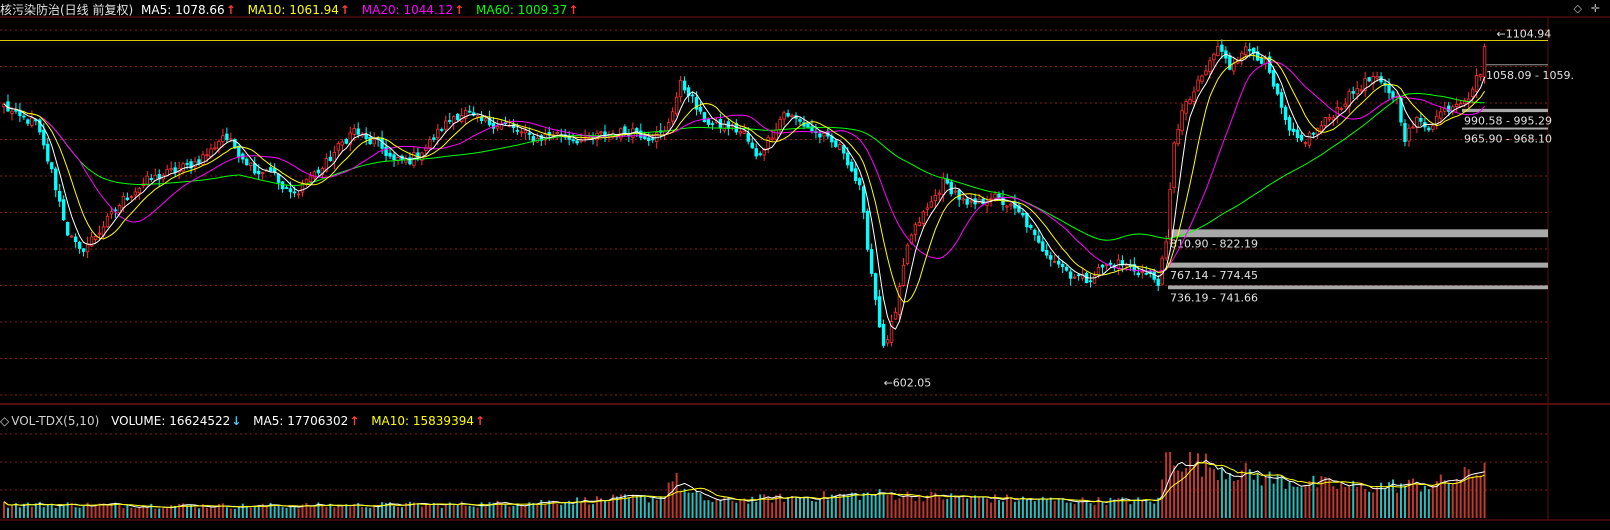 Image resolution: width=1610 pixels, height=530 pixels. I want to click on crosshair-icon: ✛, so click(1595, 8).